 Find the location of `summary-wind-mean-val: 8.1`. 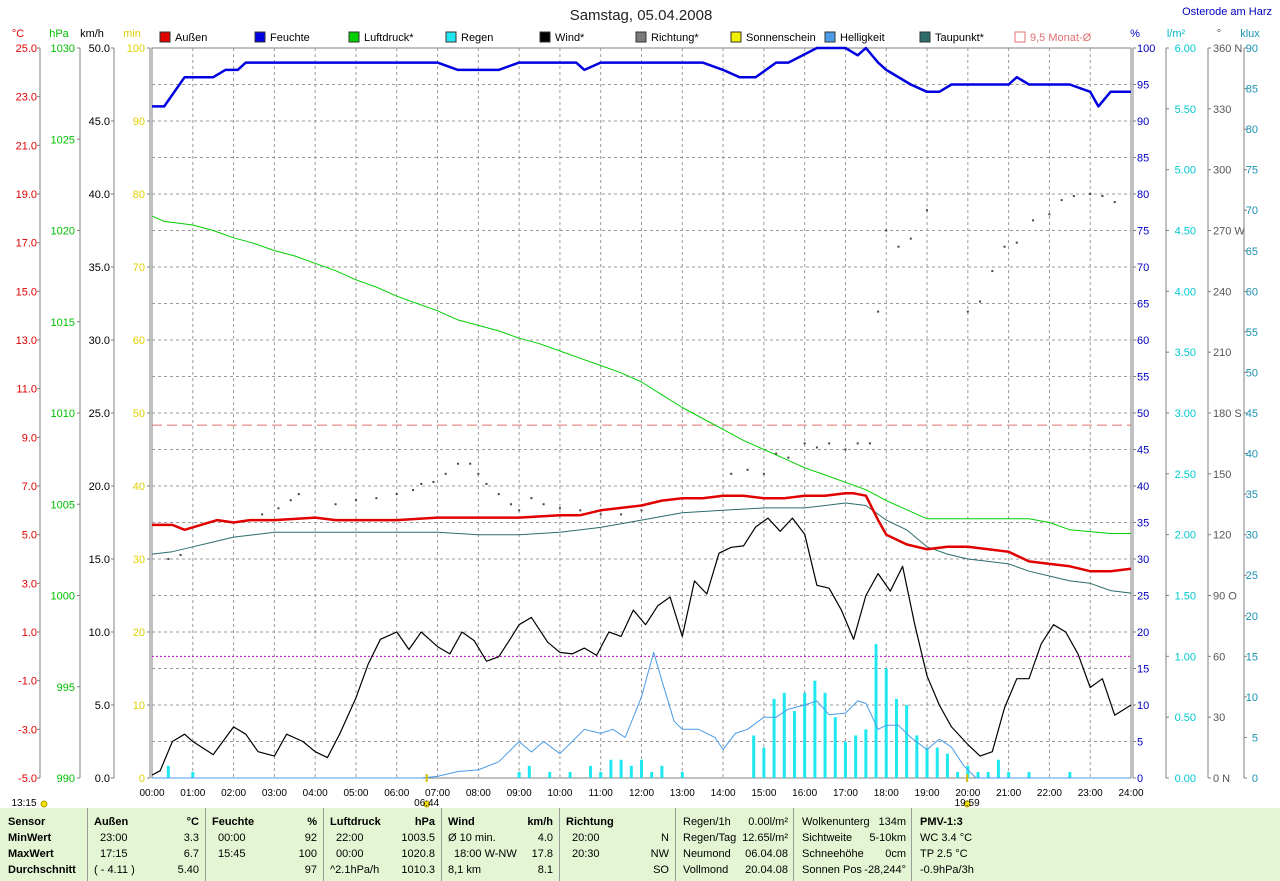

summary-wind-mean-val: 8.1 is located at coordinates (545, 870).